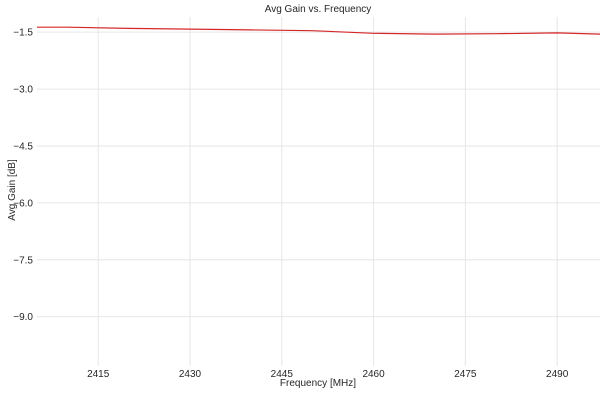 The image size is (600, 395). What do you see at coordinates (23, 260) in the screenshot?
I see `y-tick-label: −7.5` at bounding box center [23, 260].